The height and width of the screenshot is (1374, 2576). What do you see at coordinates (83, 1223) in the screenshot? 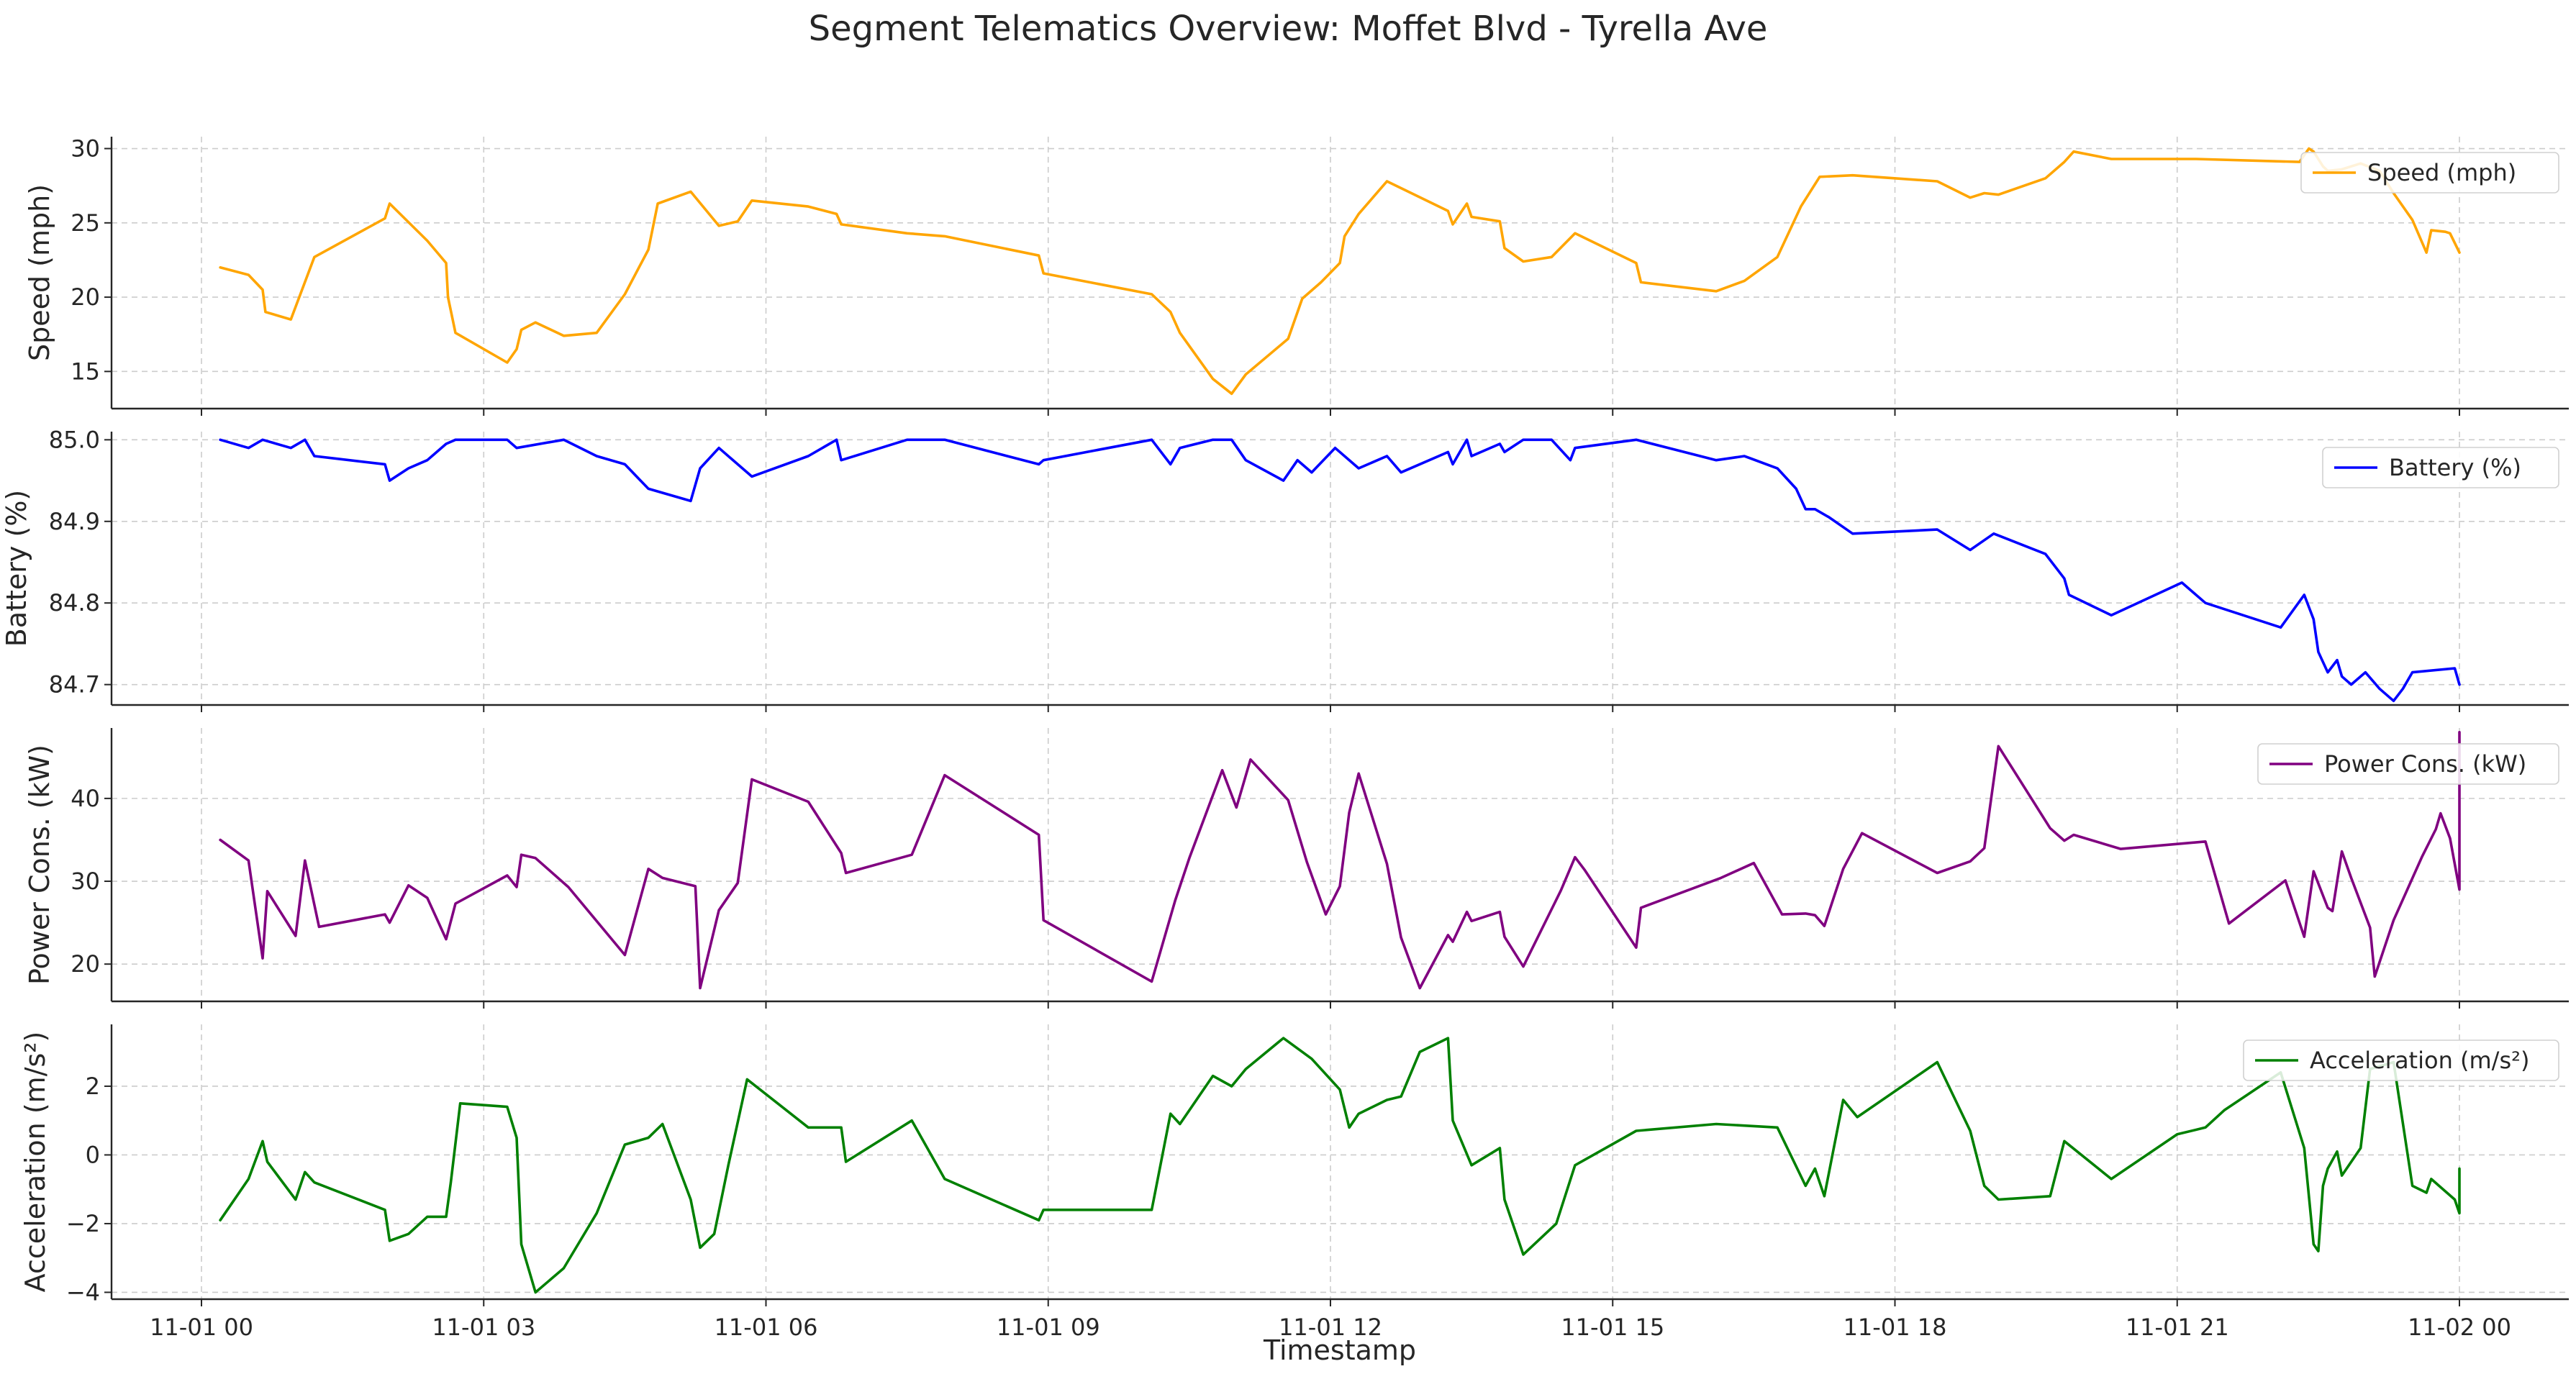
I see `y-tick-label: −2` at bounding box center [83, 1223].